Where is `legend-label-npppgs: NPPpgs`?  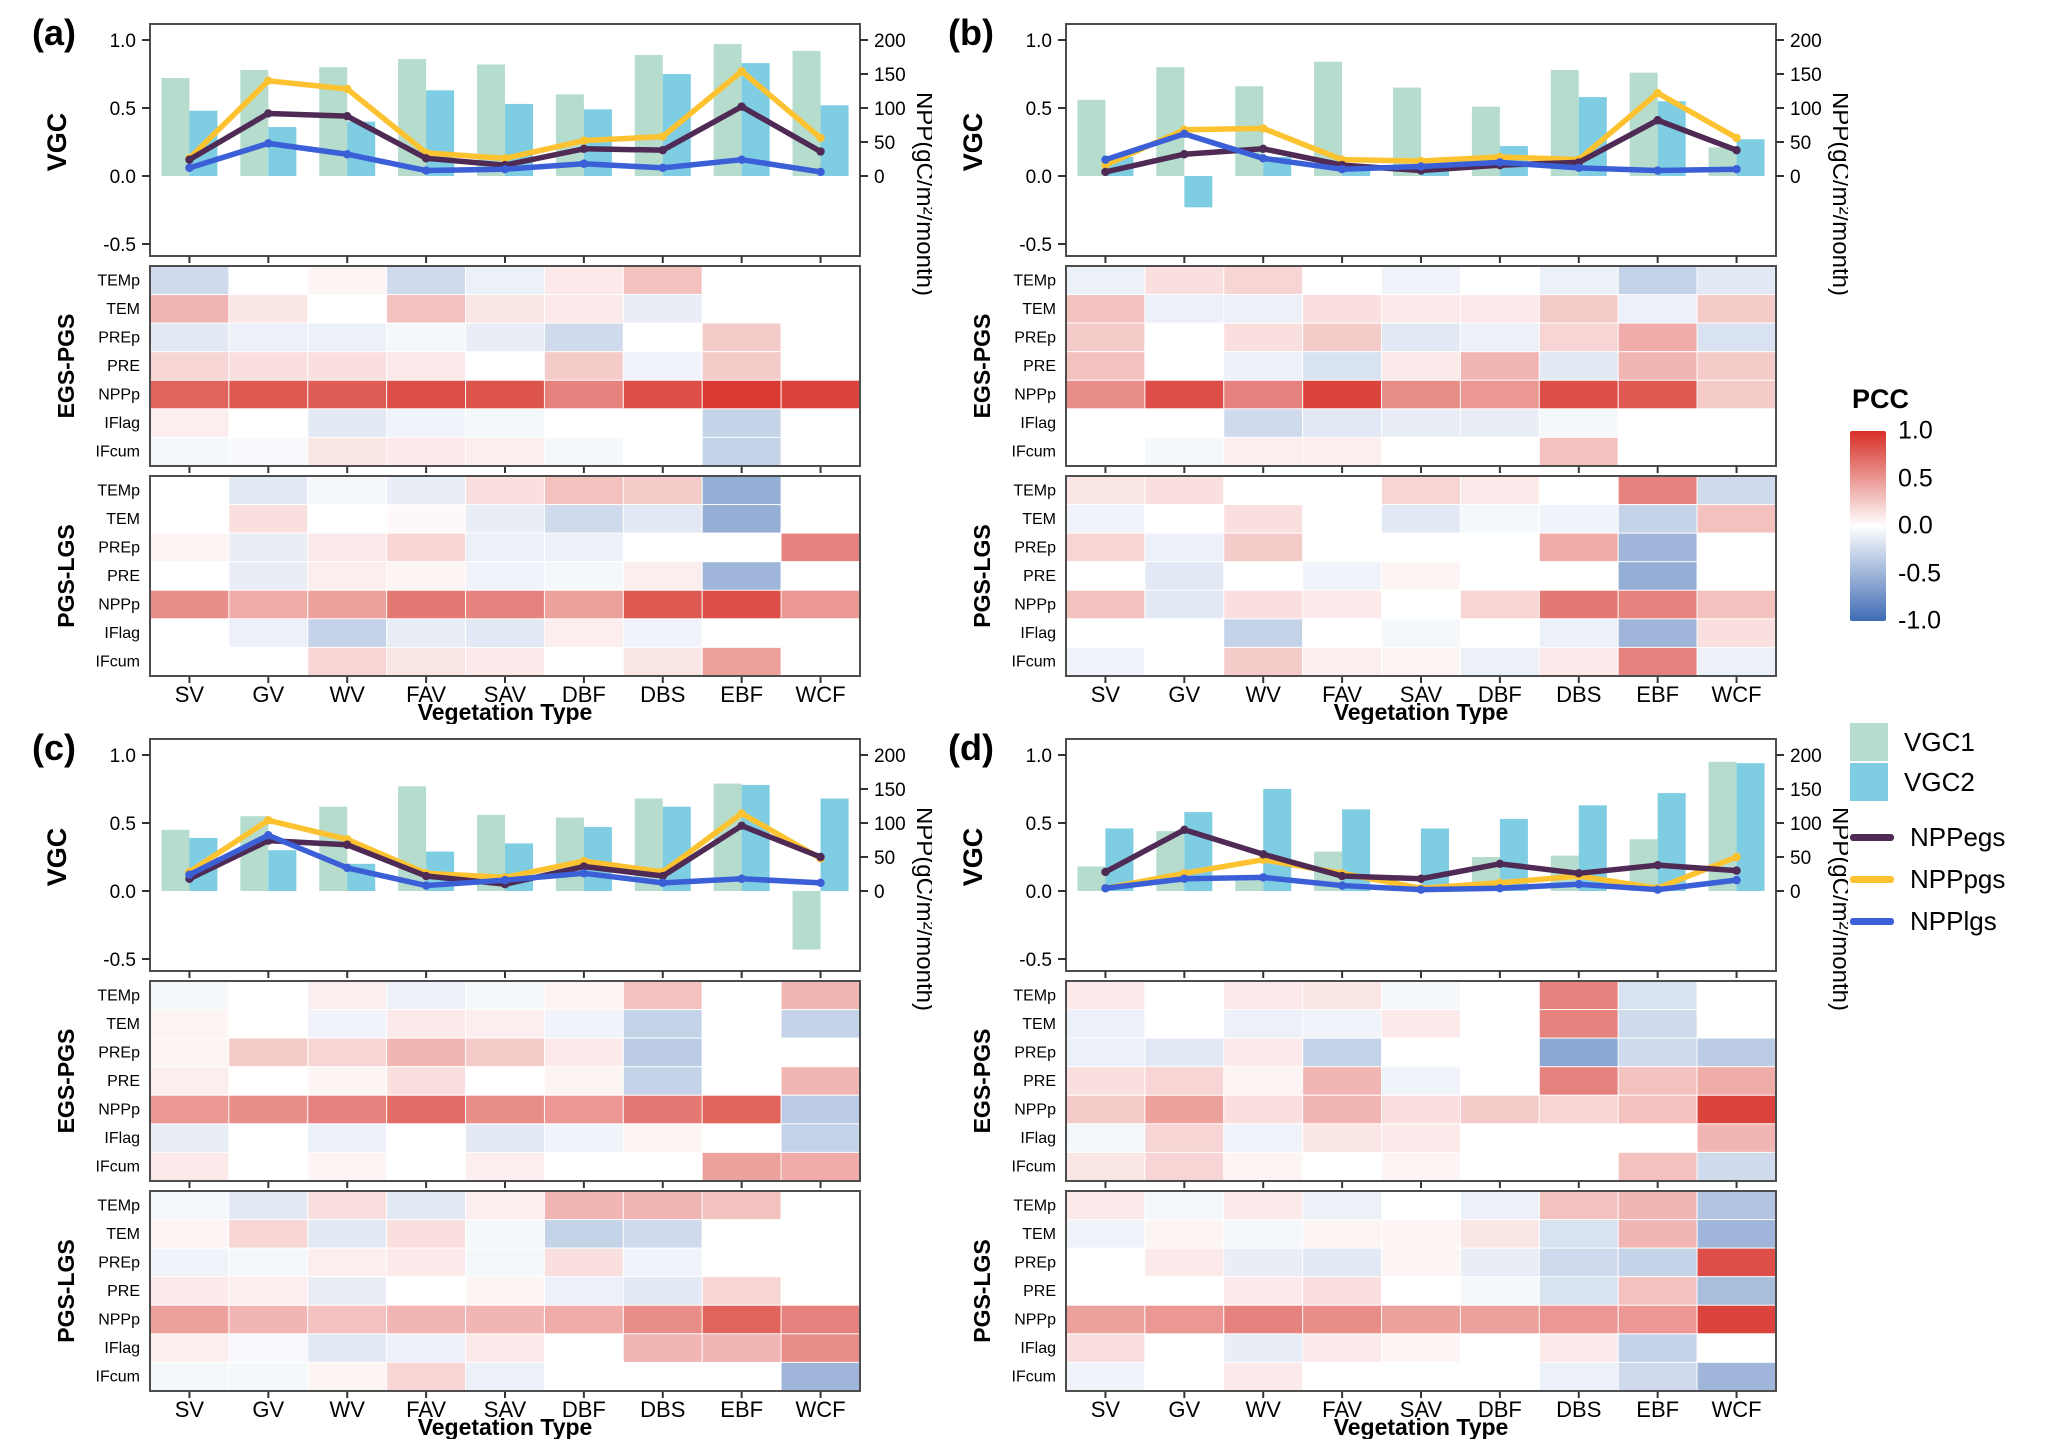
legend-label-npppgs: NPPpgs is located at coordinates (1958, 878).